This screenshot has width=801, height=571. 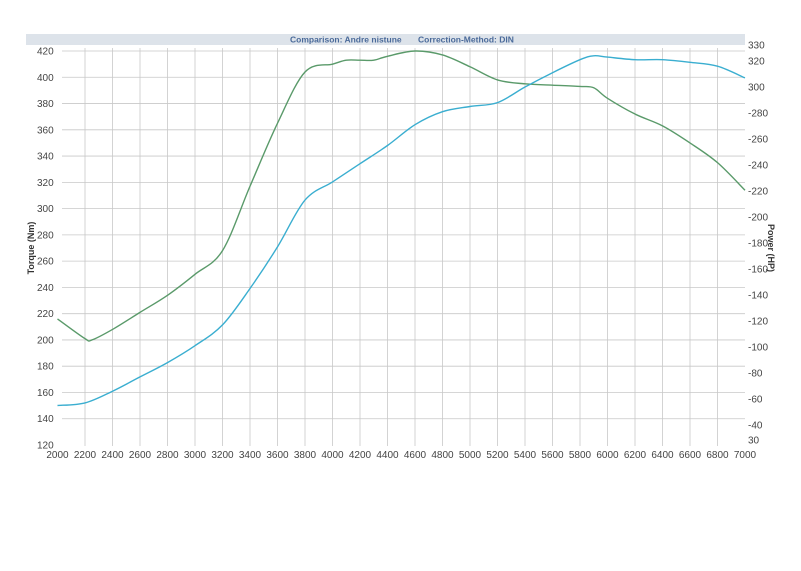 I want to click on y2-tick-label: -80, so click(x=755, y=374).